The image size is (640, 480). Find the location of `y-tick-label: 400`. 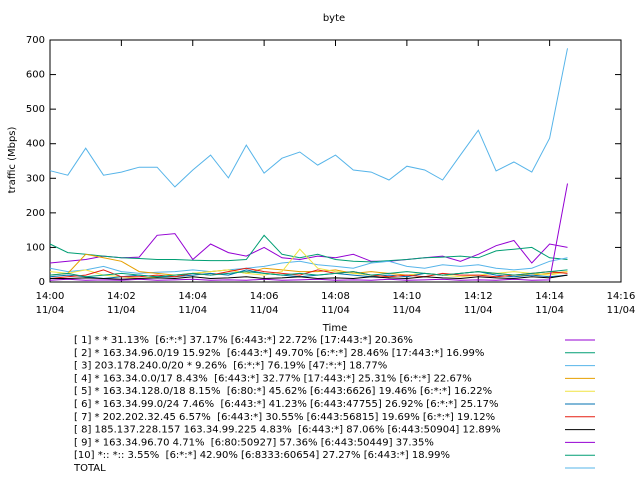

y-tick-label: 400 is located at coordinates (35, 144).